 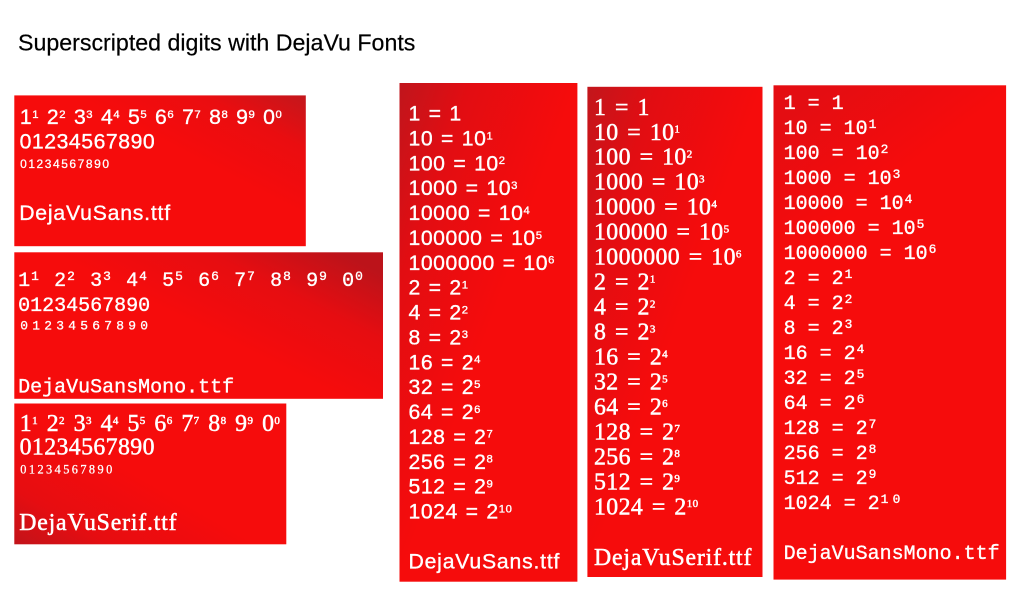 What do you see at coordinates (216, 43) in the screenshot?
I see `svg-text:Superscripted digits with Deja: Superscripted digits with DejaVu Fonts` at bounding box center [216, 43].